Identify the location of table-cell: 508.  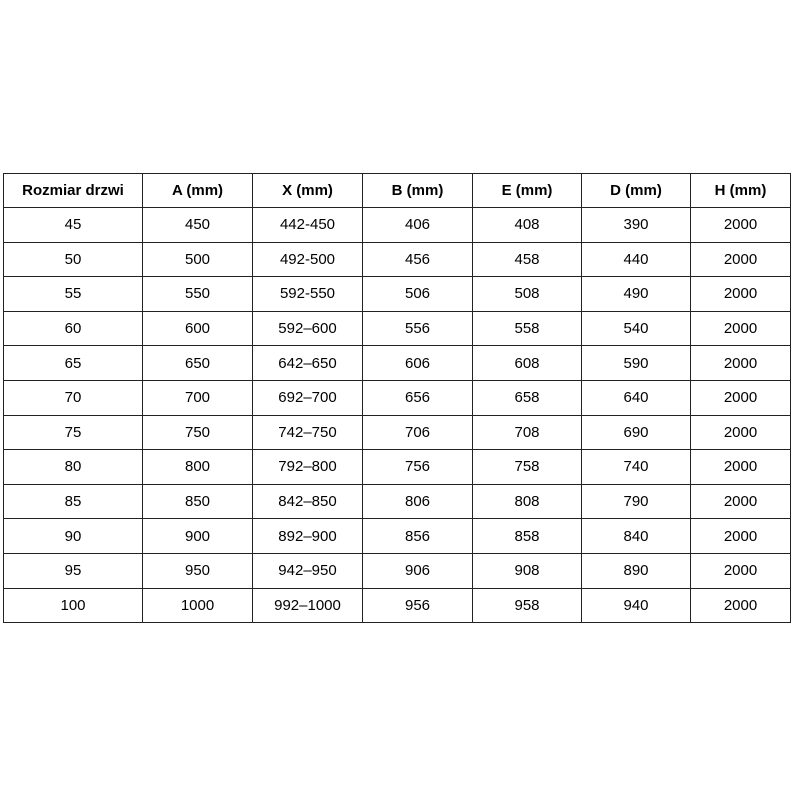
(527, 294).